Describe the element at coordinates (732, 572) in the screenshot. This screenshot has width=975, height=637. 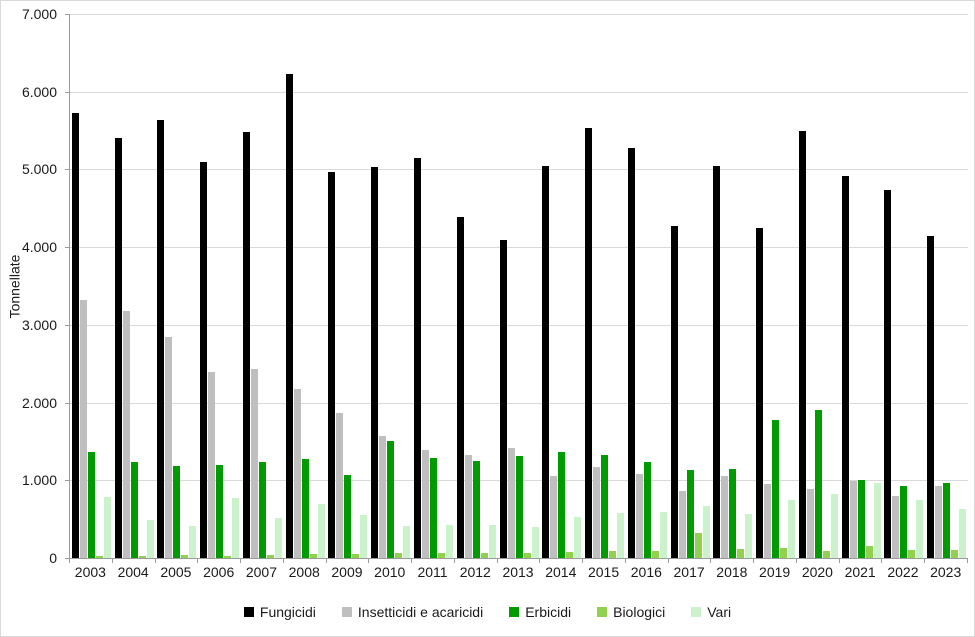
I see `x-tick-label: 2018` at that location.